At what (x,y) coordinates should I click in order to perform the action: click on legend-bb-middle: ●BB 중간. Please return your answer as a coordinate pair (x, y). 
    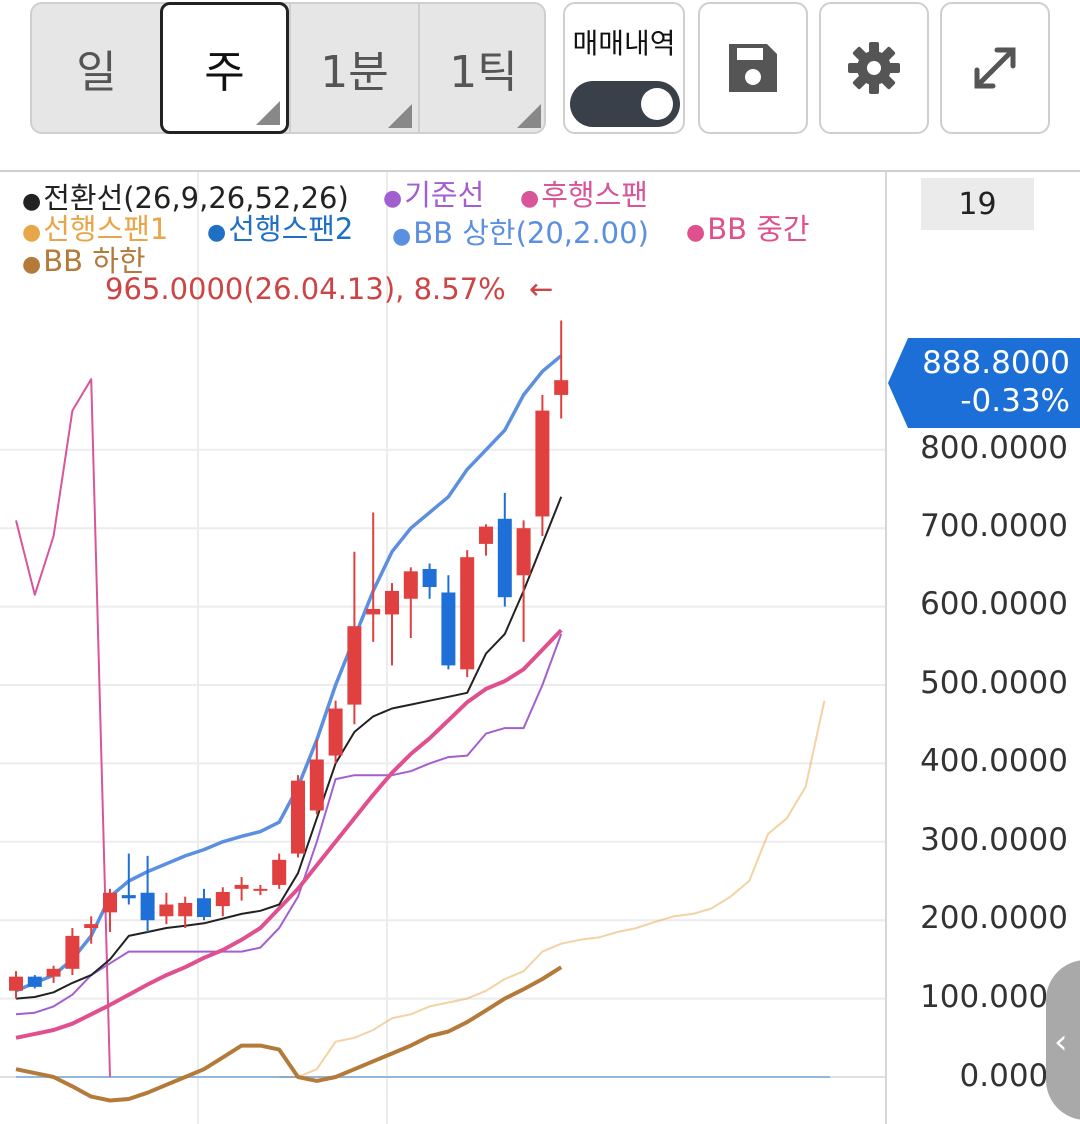
    Looking at the image, I should click on (748, 229).